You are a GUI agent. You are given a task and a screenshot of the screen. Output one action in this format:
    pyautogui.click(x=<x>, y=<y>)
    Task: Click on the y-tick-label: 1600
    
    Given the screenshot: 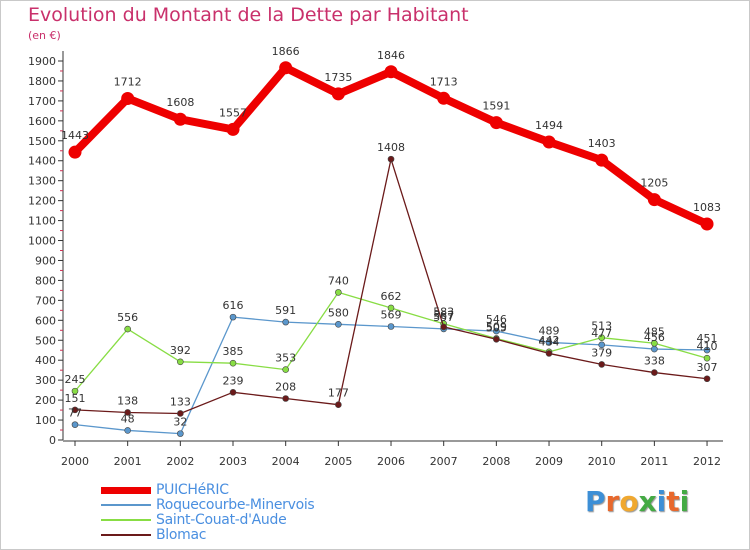 What is the action you would take?
    pyautogui.click(x=42, y=121)
    